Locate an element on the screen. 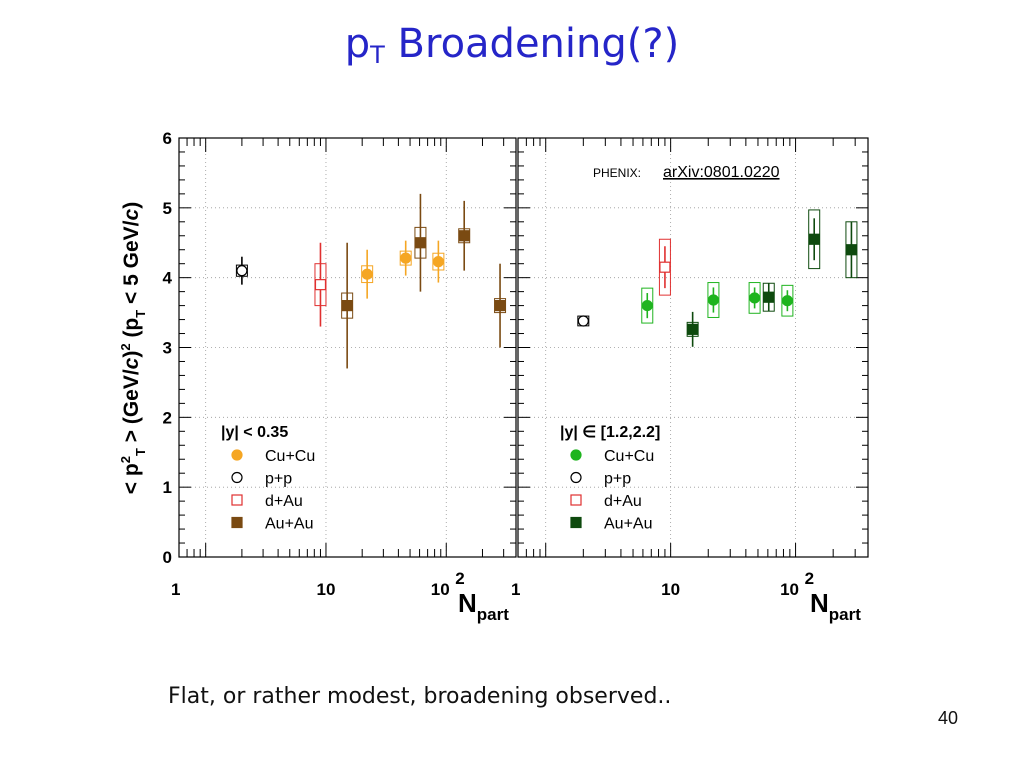  y-tick-label: 5 is located at coordinates (167, 208).